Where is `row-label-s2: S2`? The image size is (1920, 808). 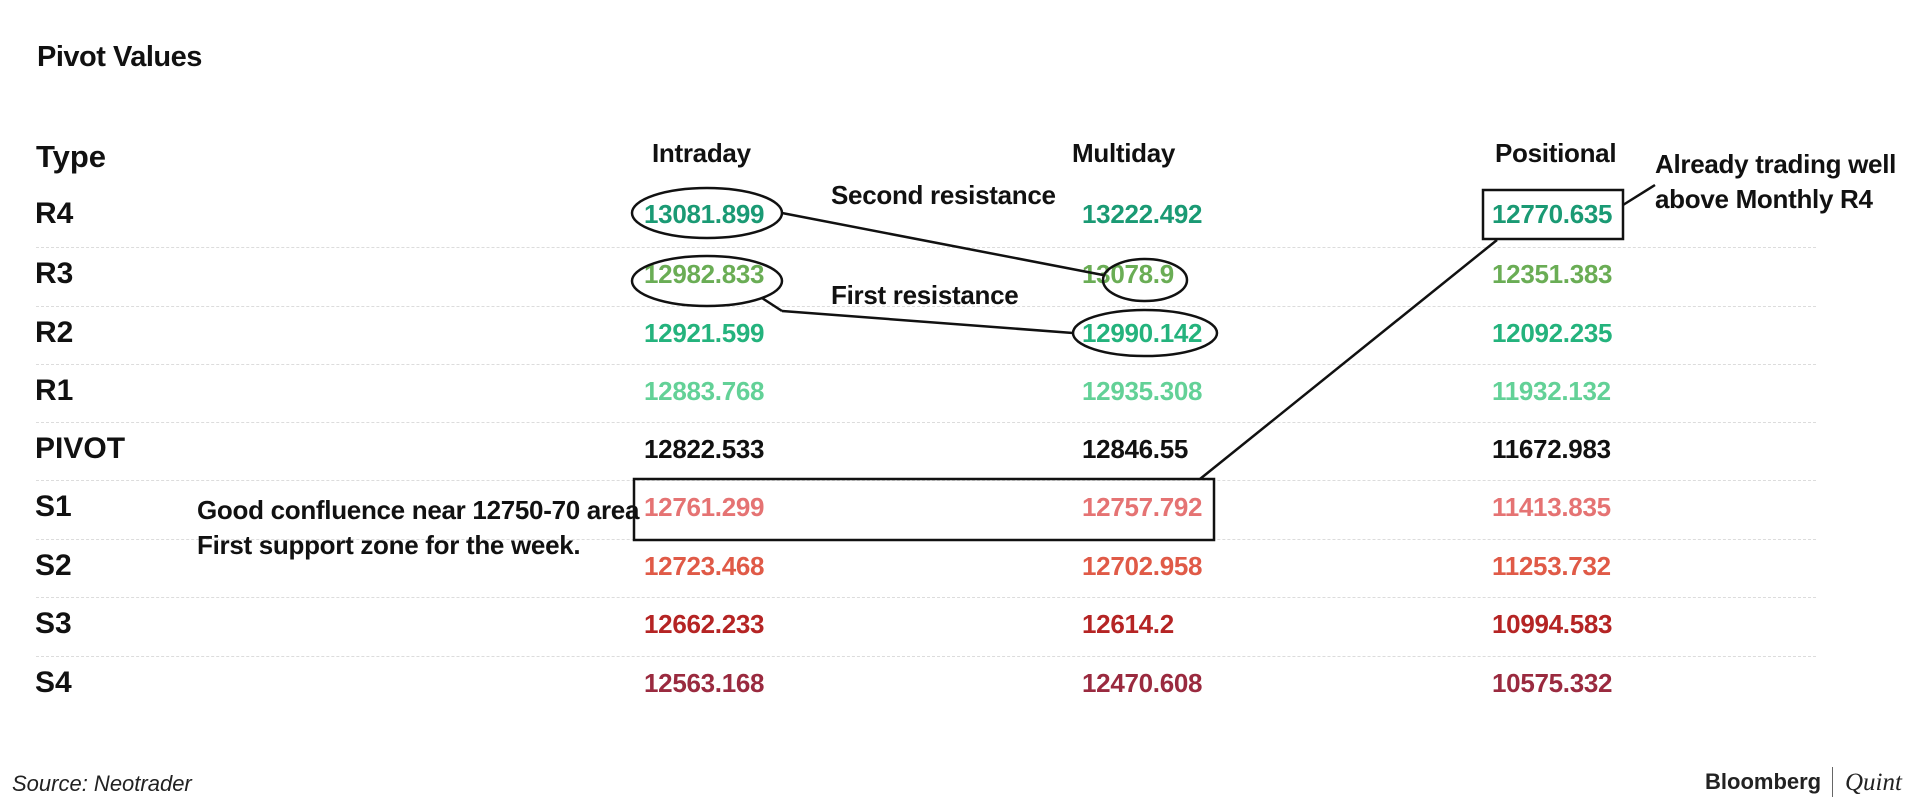 row-label-s2: S2 is located at coordinates (53, 565).